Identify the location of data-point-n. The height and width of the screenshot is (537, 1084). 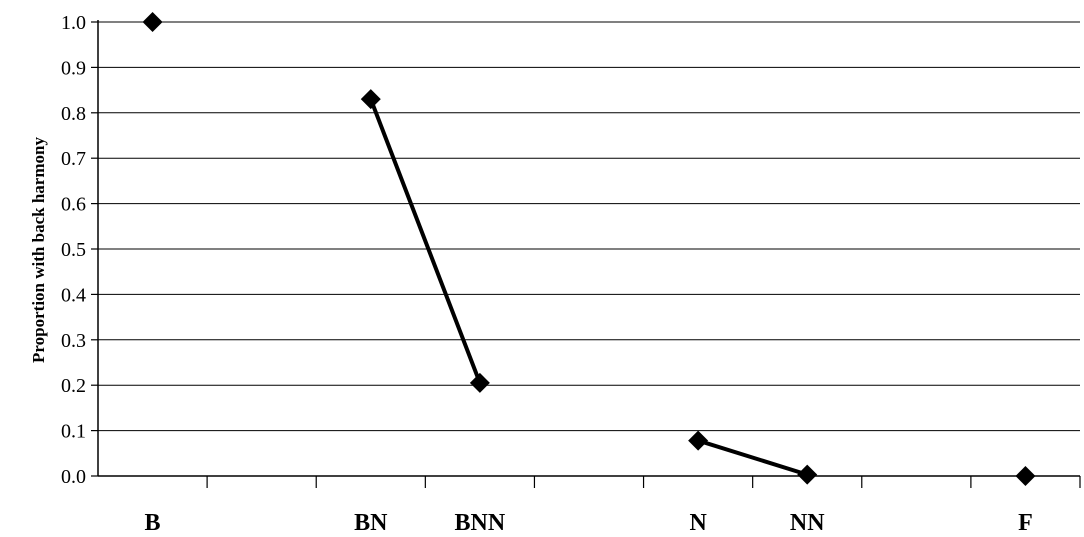
(698, 441).